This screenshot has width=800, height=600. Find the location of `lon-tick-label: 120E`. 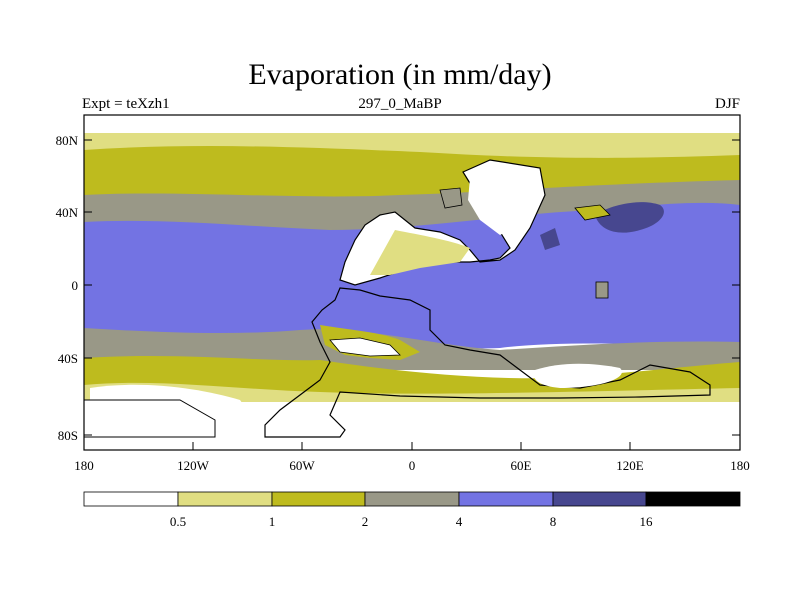

lon-tick-label: 120E is located at coordinates (630, 465).